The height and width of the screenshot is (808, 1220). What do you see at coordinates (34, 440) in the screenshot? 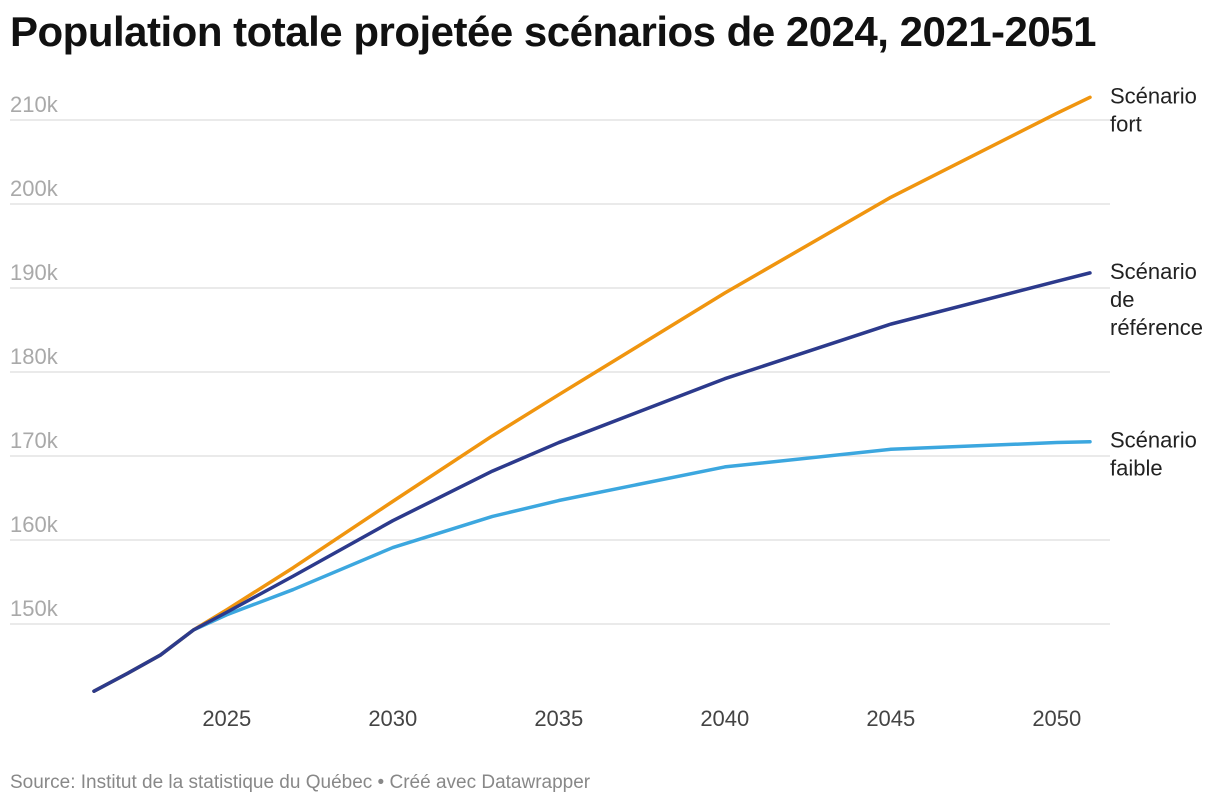
I see `y-tick-label: 170k` at bounding box center [34, 440].